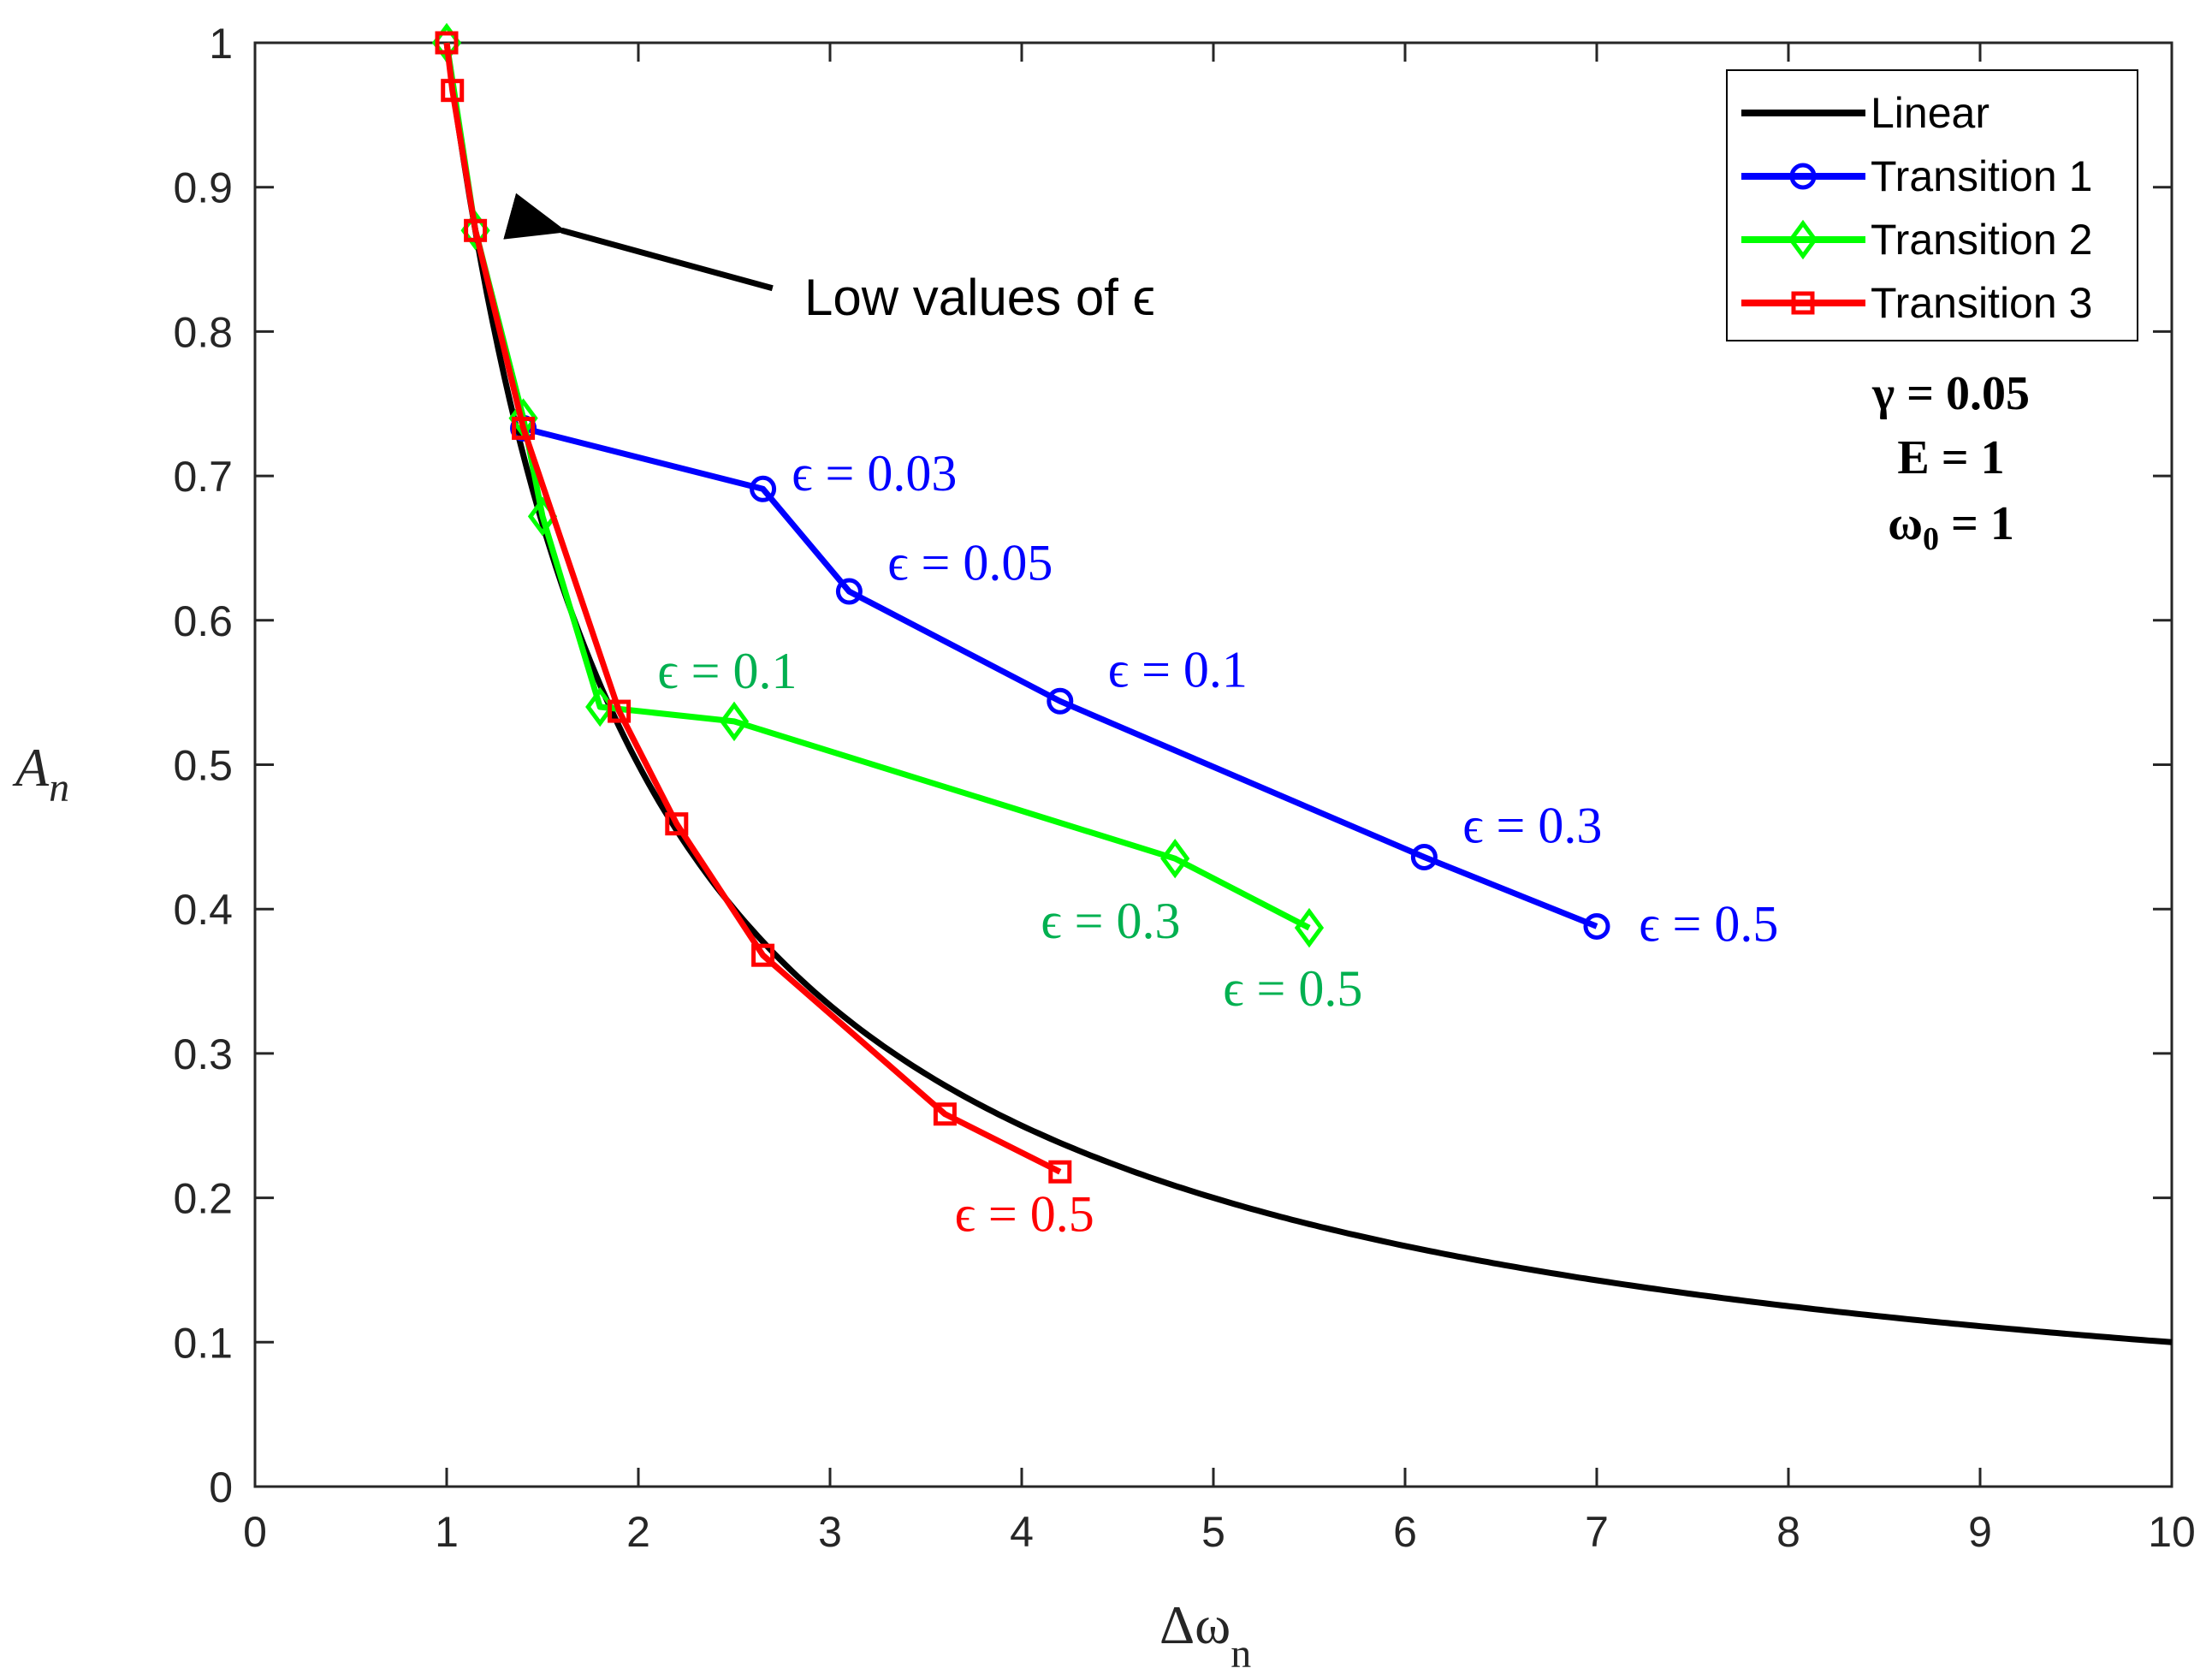 This screenshot has width=2206, height=1680. I want to click on param-omega0-symbol: ω, so click(1905, 524).